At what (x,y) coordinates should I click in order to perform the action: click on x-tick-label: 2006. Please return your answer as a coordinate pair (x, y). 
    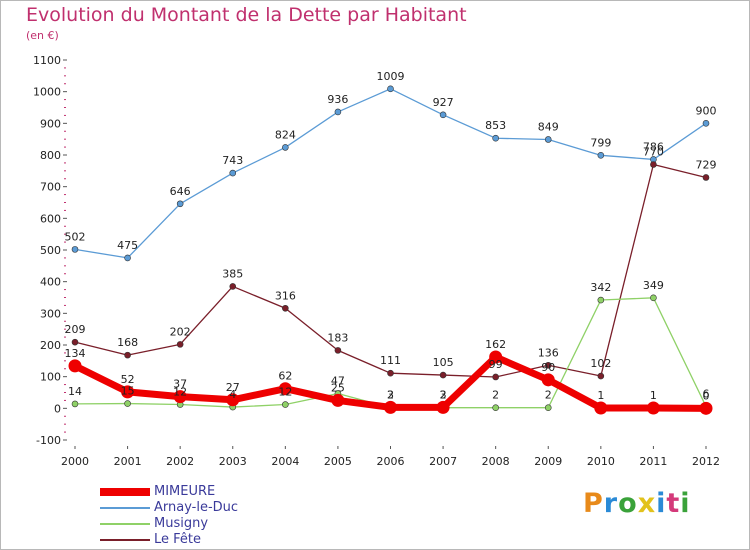
    Looking at the image, I should click on (391, 461).